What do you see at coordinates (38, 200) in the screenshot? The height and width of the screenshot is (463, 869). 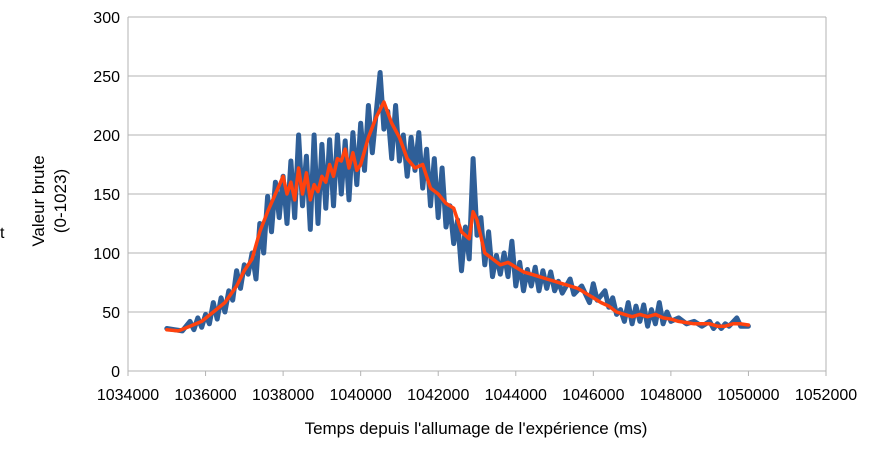 I see `y-axis-title-line-1: Valeur brute` at bounding box center [38, 200].